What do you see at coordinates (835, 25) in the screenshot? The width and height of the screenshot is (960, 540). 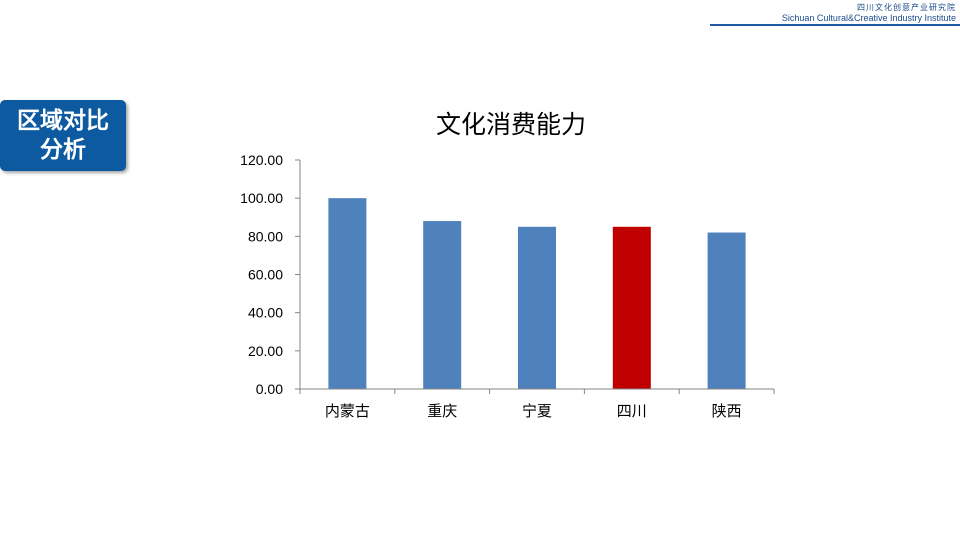 I see `header-divider` at bounding box center [835, 25].